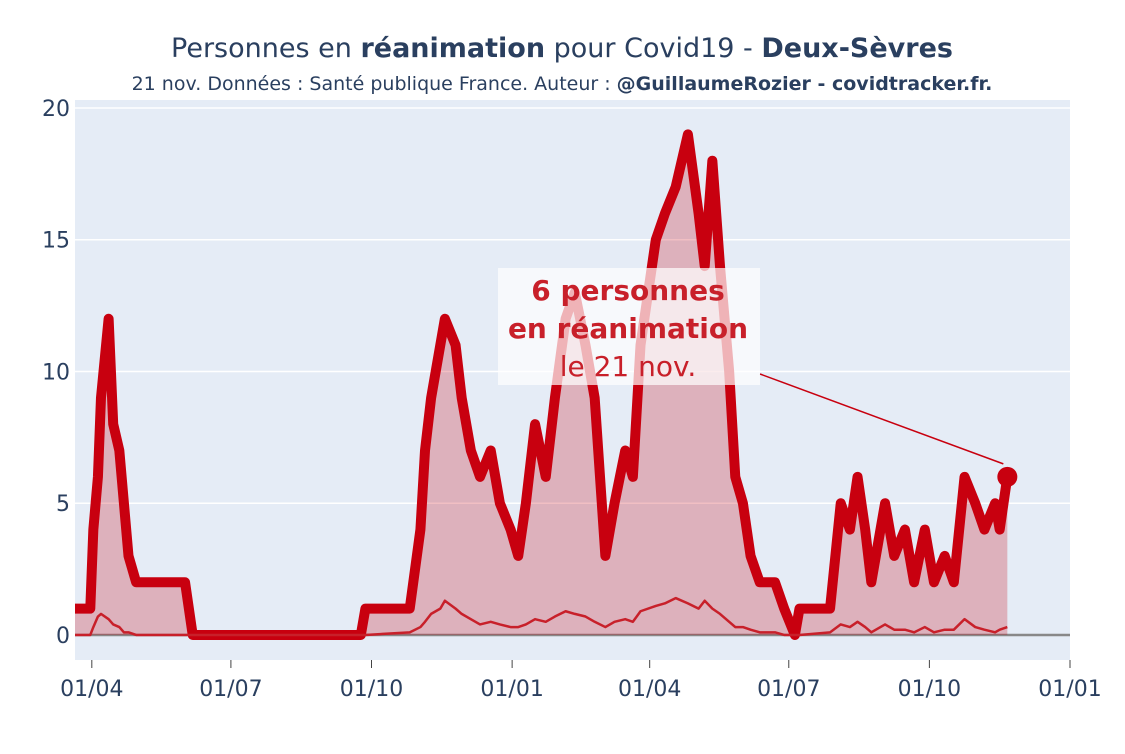  I want to click on y-tick-label: 5, so click(63, 504).